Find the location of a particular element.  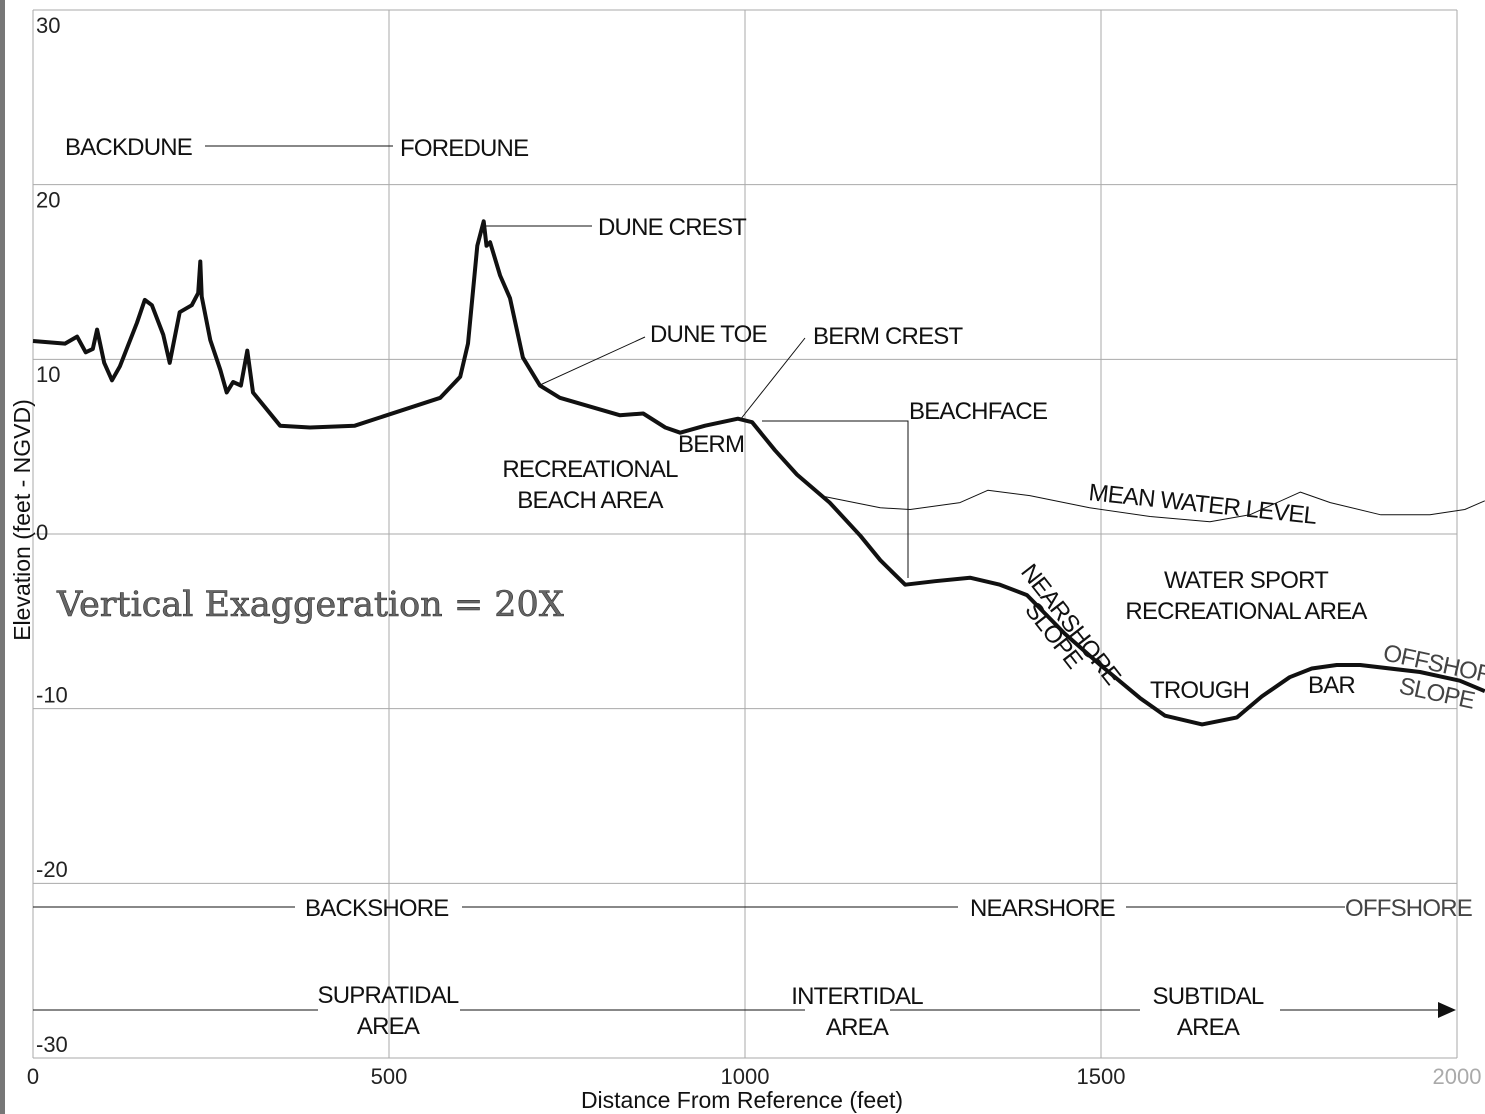

profile-line is located at coordinates (1152, 506).